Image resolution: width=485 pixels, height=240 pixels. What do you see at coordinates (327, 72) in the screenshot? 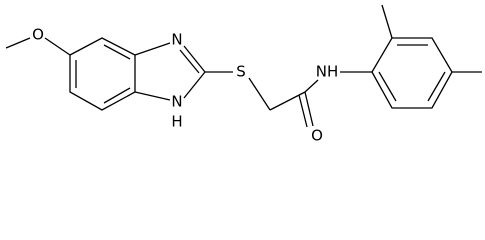
I see `atom-label: NH` at bounding box center [327, 72].